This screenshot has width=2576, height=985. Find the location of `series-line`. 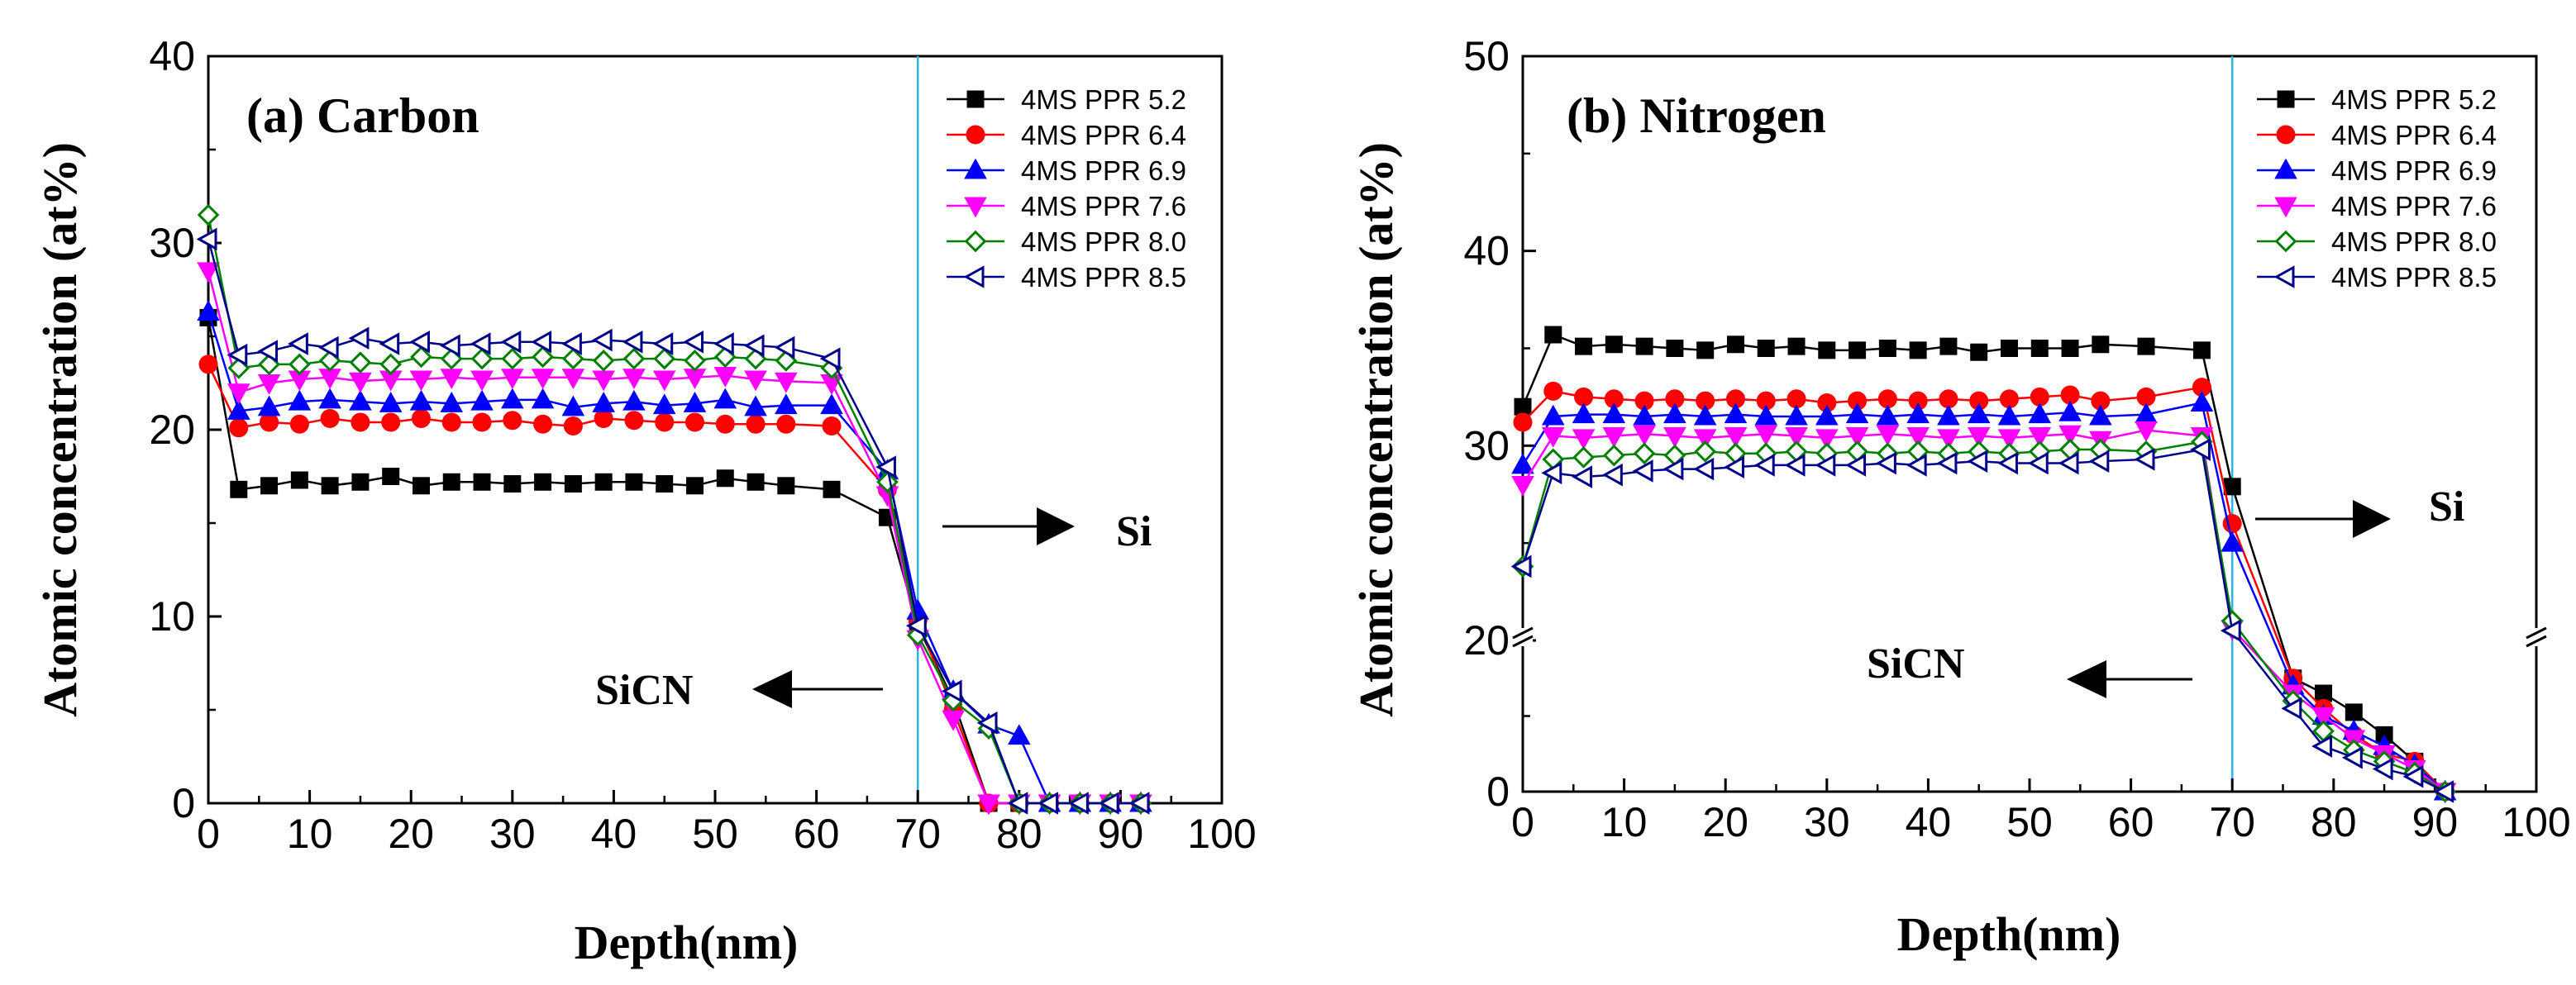

series-line is located at coordinates (1984, 616).